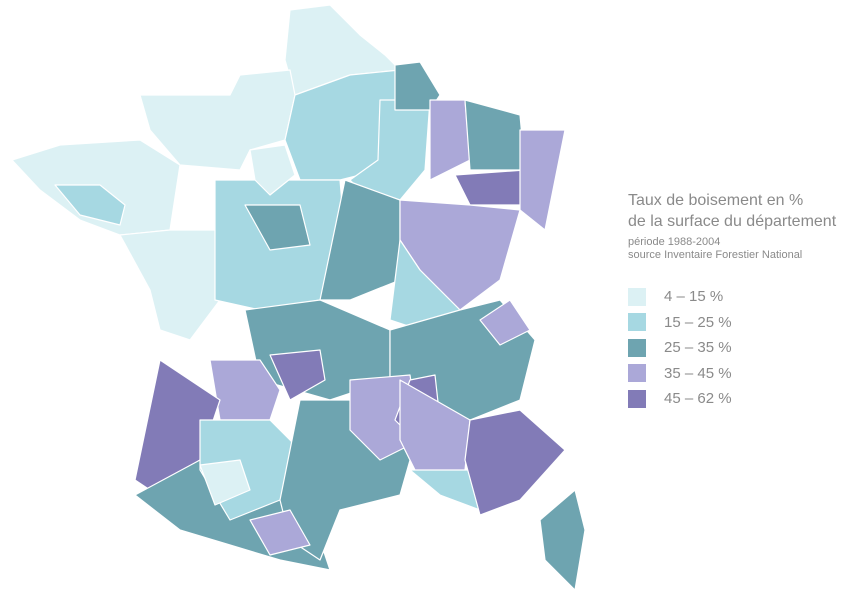 The height and width of the screenshot is (600, 850). Describe the element at coordinates (698, 373) in the screenshot. I see `legend-label: 35 – 45 %` at that location.